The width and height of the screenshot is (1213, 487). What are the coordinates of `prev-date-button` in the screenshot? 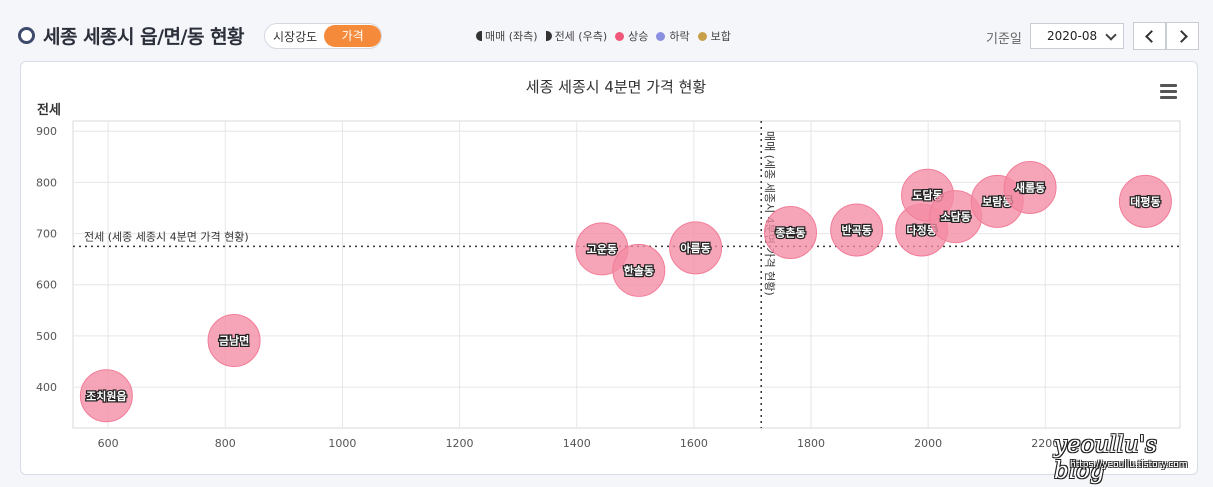 It's located at (1149, 36).